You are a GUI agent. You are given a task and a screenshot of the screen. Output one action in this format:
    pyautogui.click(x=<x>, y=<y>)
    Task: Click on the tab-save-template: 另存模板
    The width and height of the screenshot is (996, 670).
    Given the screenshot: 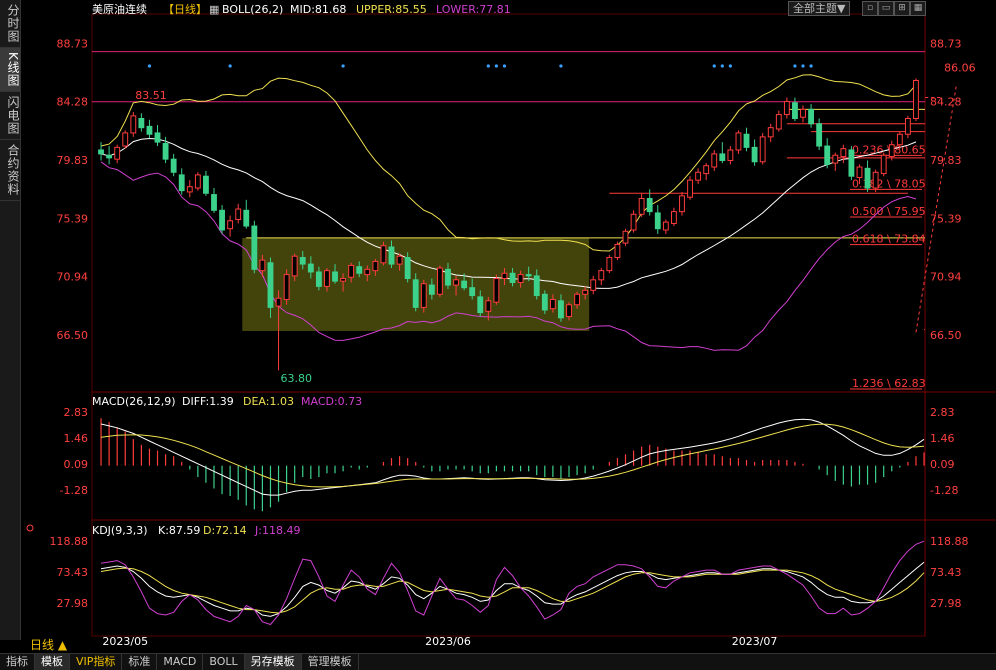 What is the action you would take?
    pyautogui.click(x=273, y=662)
    